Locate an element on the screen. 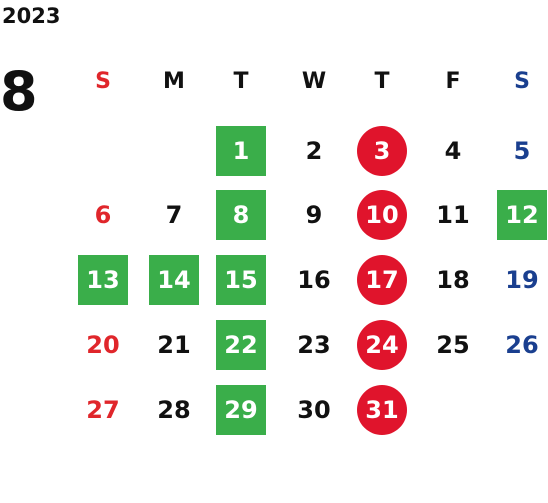 The image size is (548, 503). day-cell: 17 is located at coordinates (382, 280).